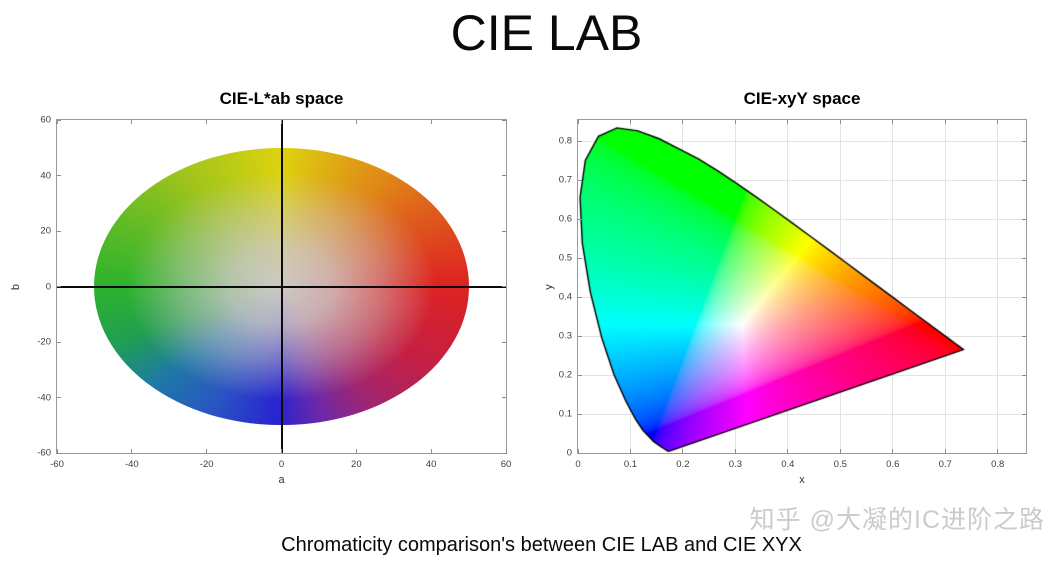  I want to click on y-tick-label: 0.4, so click(565, 297).